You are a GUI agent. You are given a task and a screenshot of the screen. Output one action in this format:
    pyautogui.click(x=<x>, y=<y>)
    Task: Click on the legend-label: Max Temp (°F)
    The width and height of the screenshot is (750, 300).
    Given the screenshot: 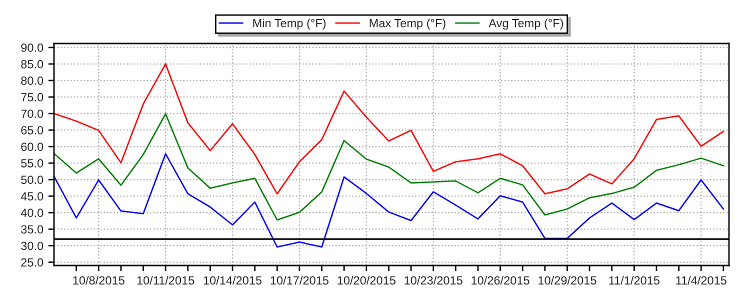 What is the action you would take?
    pyautogui.click(x=408, y=24)
    